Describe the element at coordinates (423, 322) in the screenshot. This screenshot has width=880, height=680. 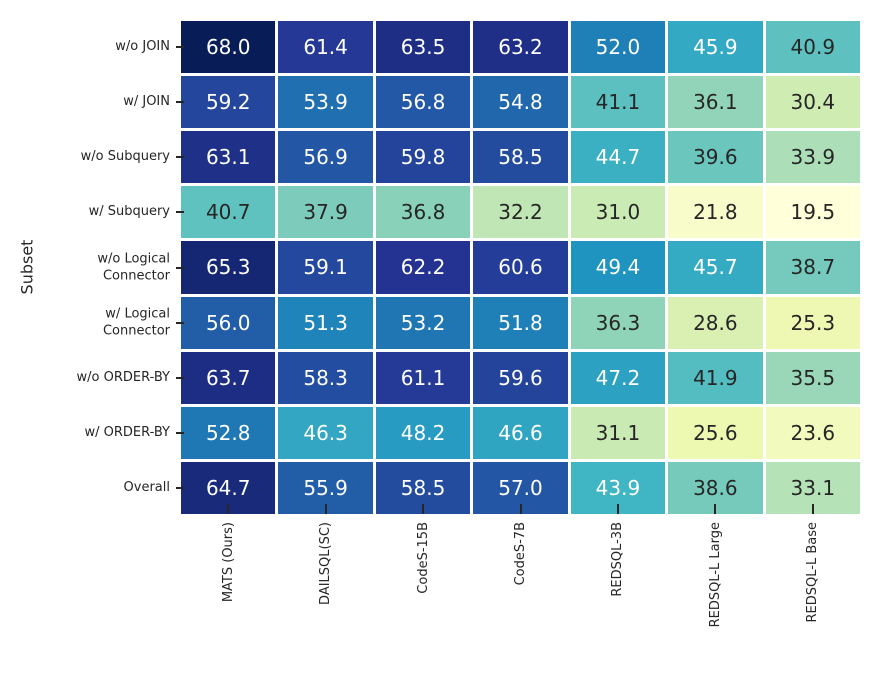
I see `heatmap-cell: 53.2` at that location.